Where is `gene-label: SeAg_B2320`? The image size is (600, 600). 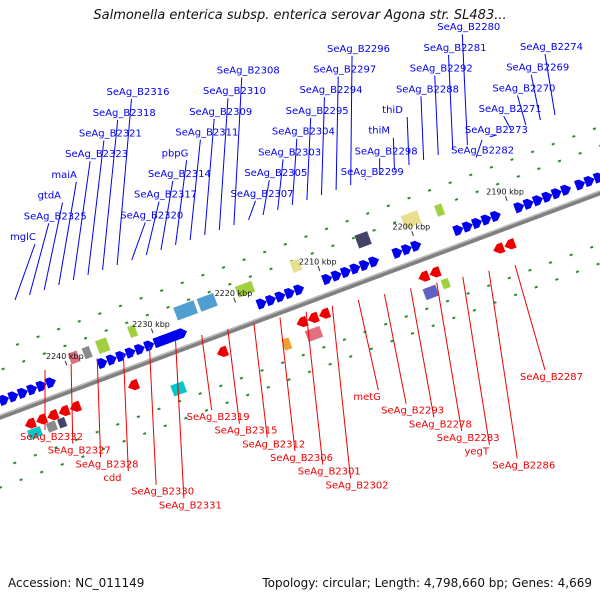
gene-label: SeAg_B2320 is located at coordinates (151, 215).